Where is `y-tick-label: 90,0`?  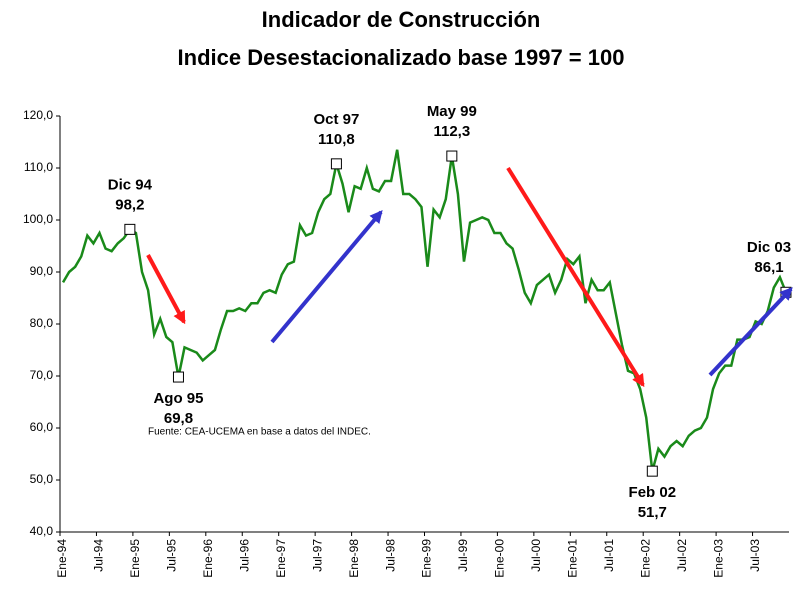 y-tick-label: 90,0 is located at coordinates (42, 271).